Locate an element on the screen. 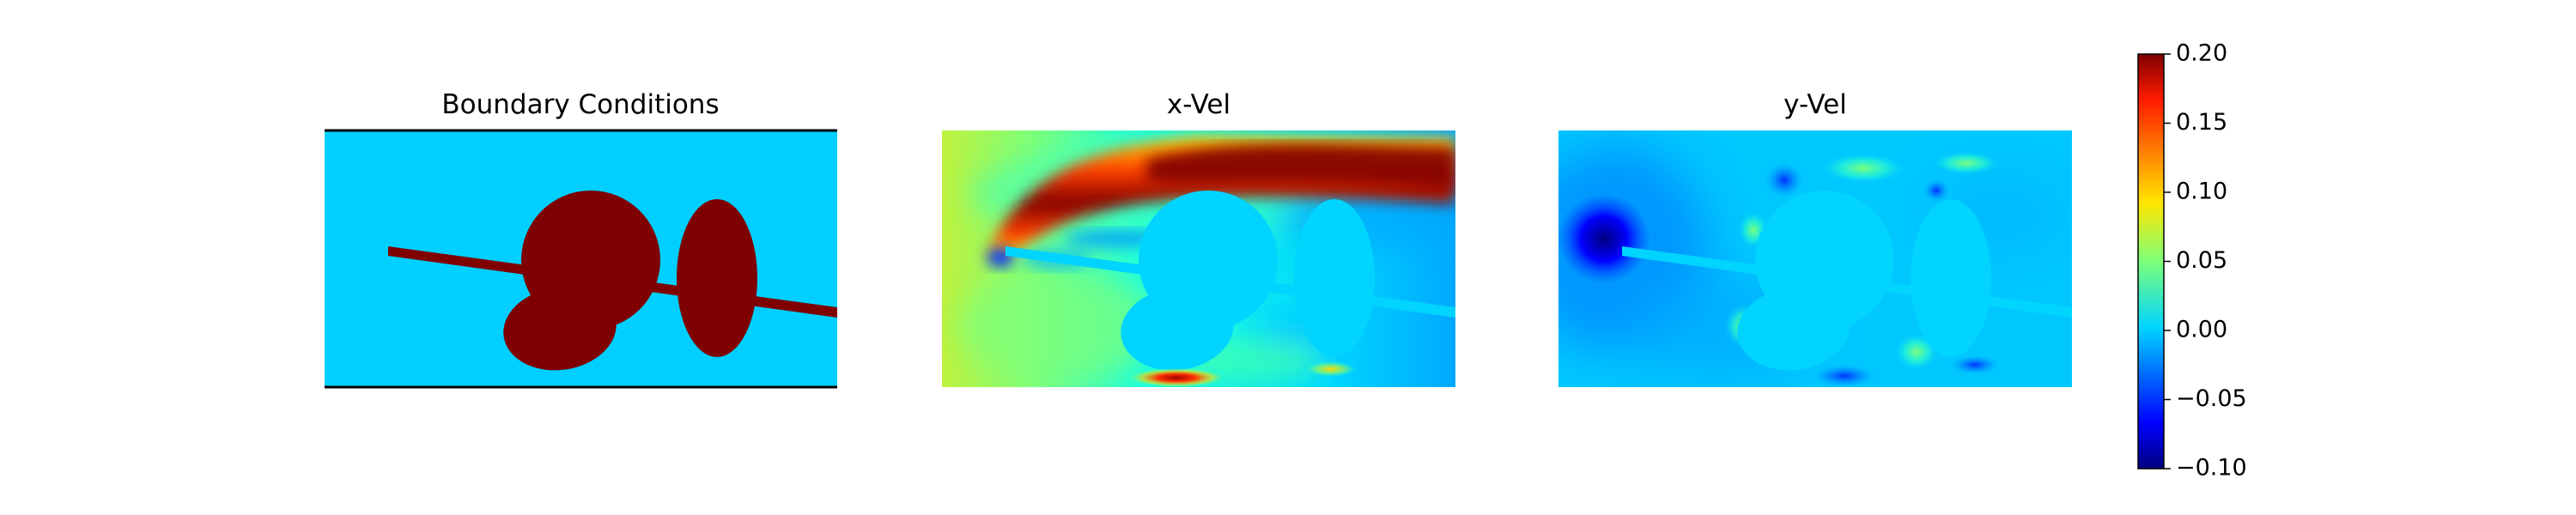 This screenshot has width=2576, height=515. boundary-conditions-panel: Boundary Conditions is located at coordinates (581, 239).